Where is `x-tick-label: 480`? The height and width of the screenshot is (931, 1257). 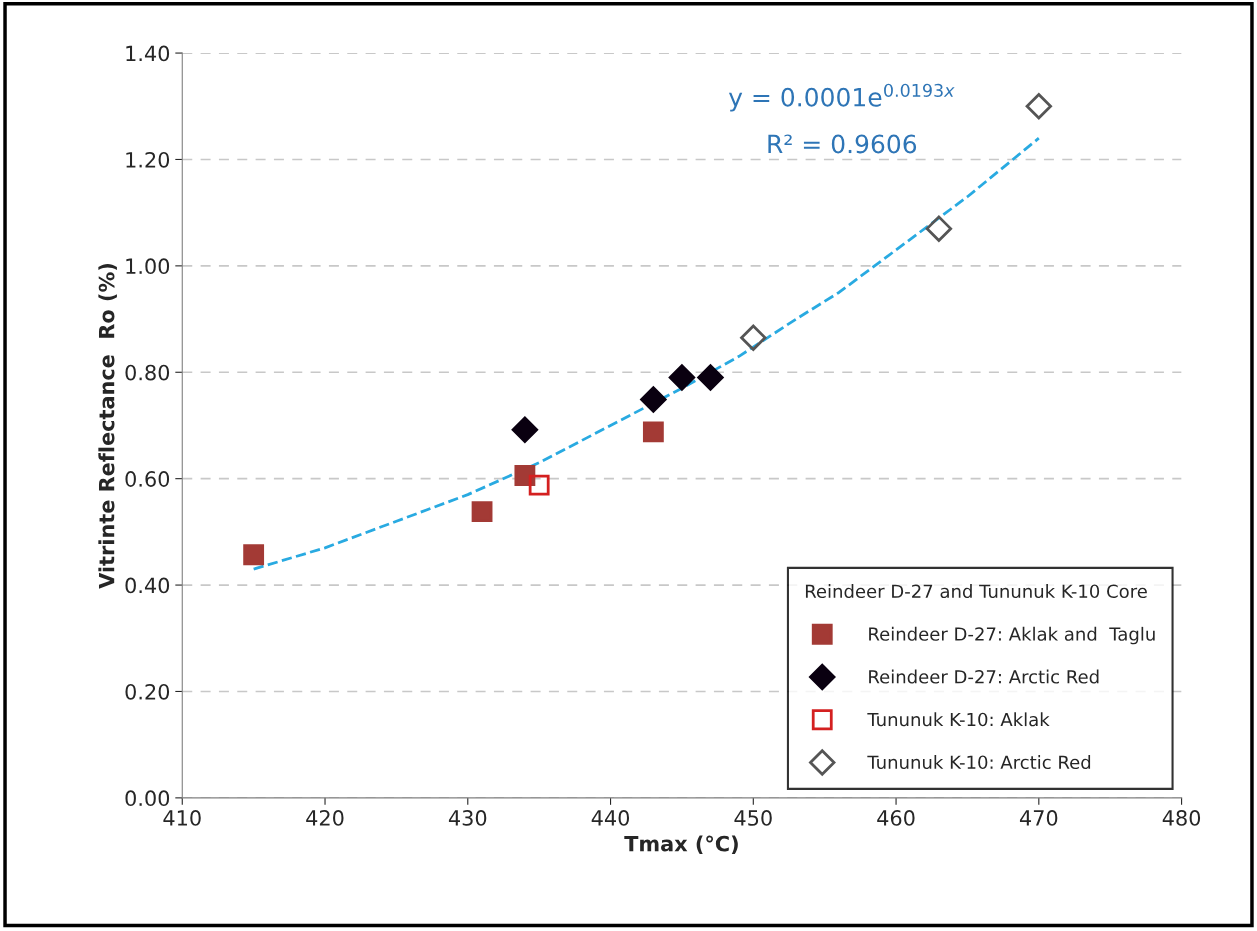
x-tick-label: 480 is located at coordinates (1181, 818).